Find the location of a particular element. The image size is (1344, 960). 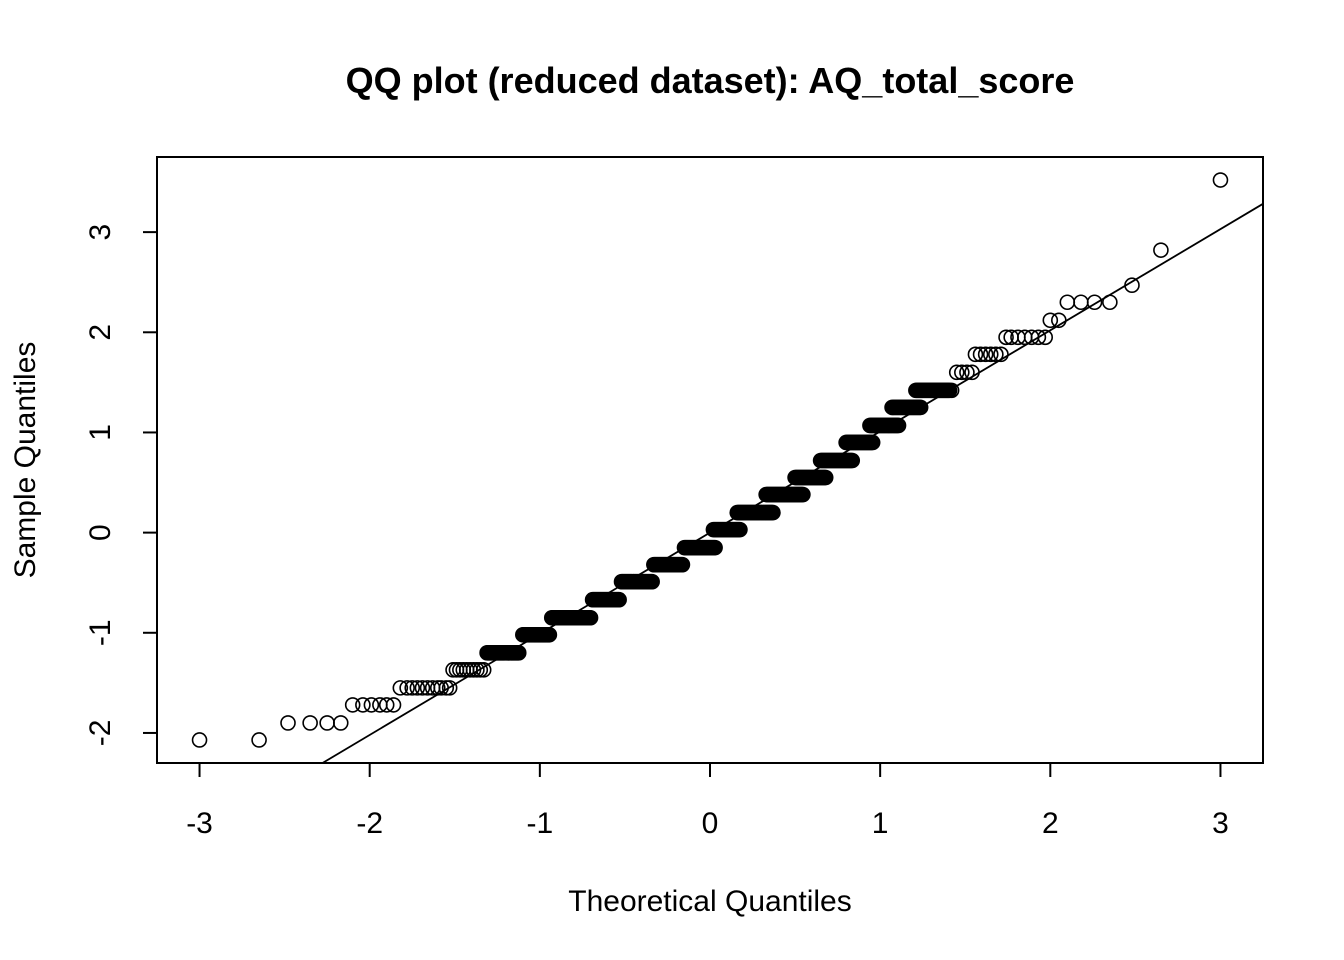

y-tick-label: 2 is located at coordinates (100, 332).